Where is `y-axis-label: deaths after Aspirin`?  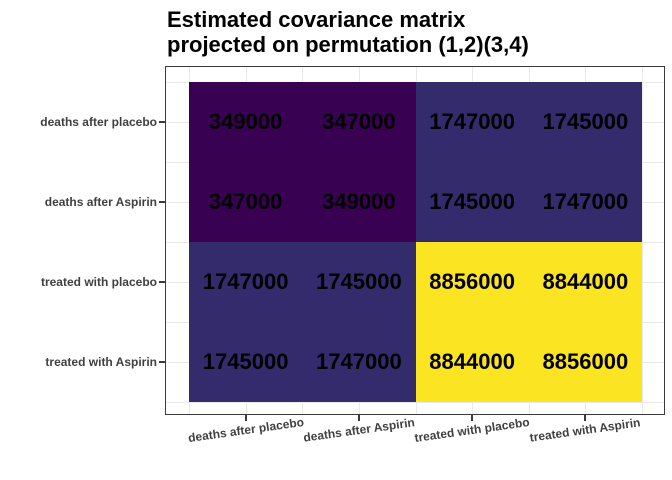
y-axis-label: deaths after Aspirin is located at coordinates (100, 202).